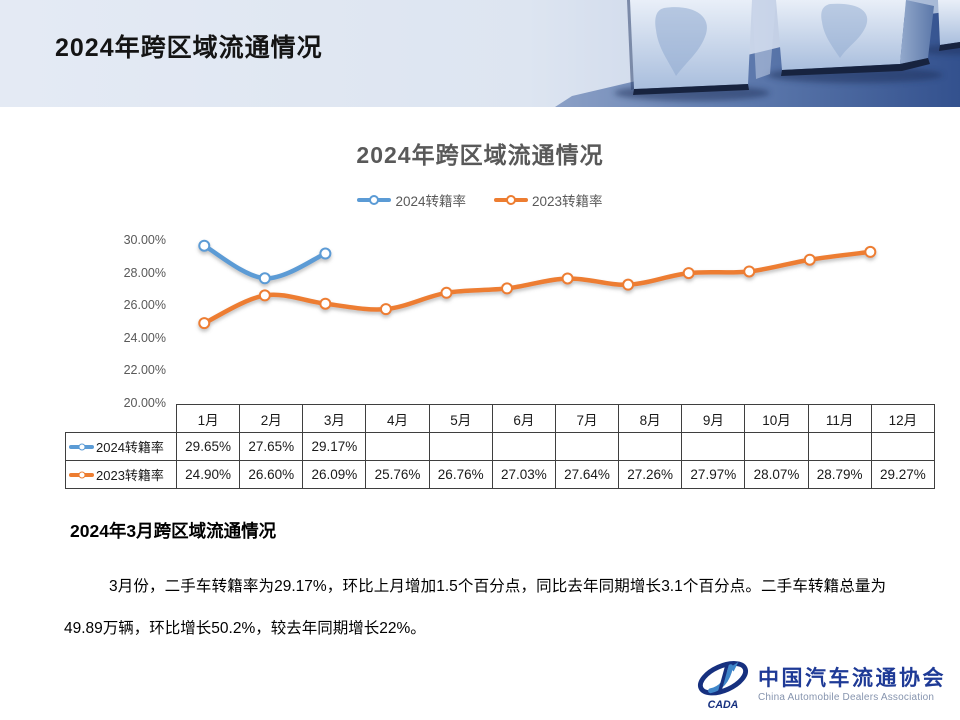 This screenshot has width=960, height=720. I want to click on table-month-header: 6月, so click(523, 418).